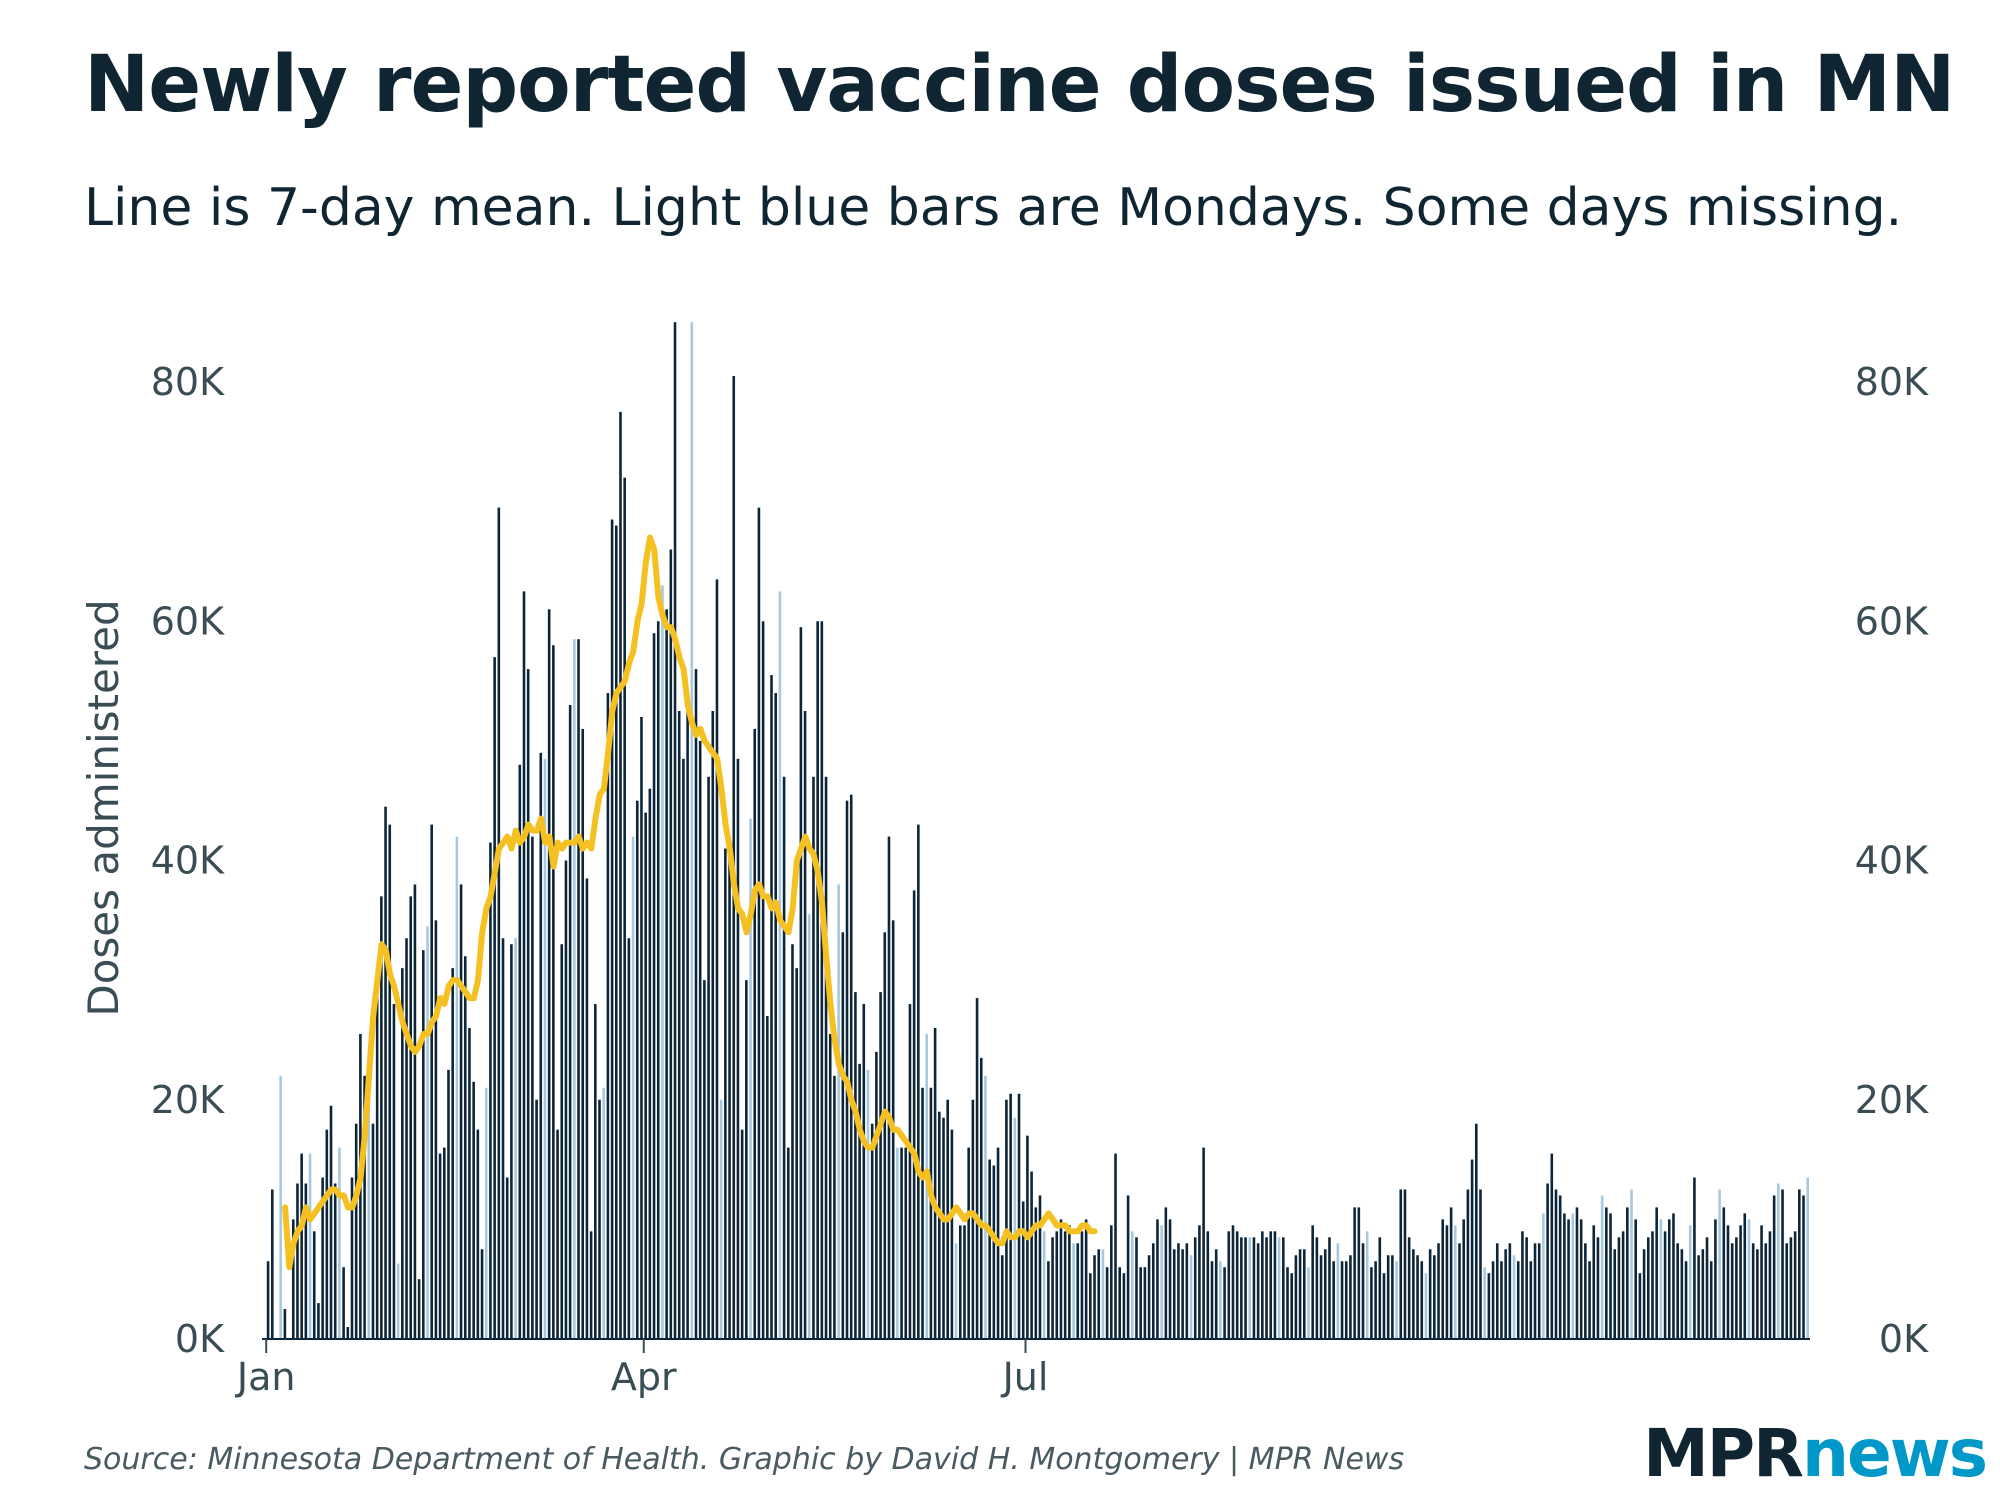  Describe the element at coordinates (1892, 621) in the screenshot. I see `y-tick-label-right: 60K` at that location.